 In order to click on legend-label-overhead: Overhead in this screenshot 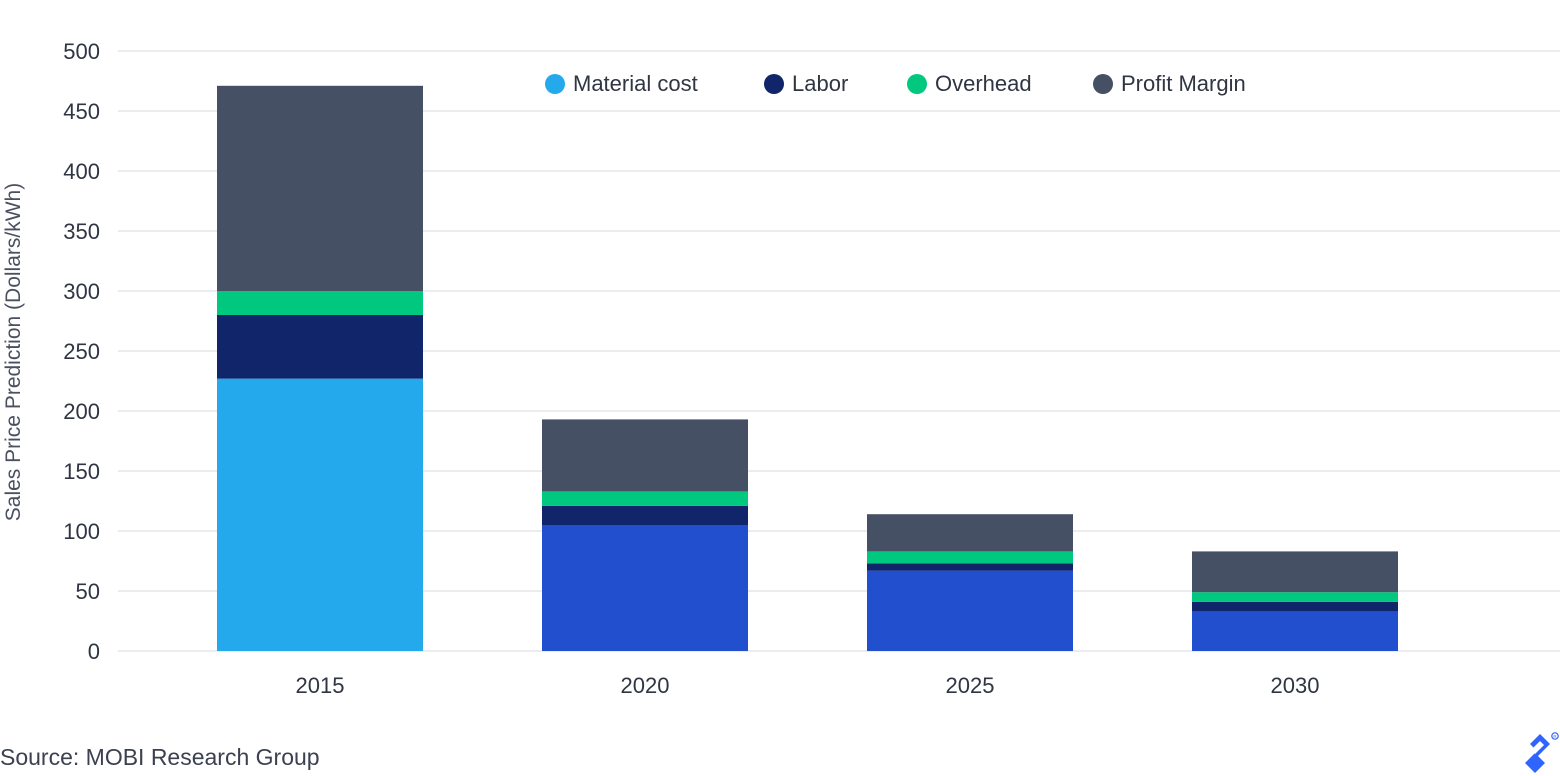, I will do `click(983, 83)`.